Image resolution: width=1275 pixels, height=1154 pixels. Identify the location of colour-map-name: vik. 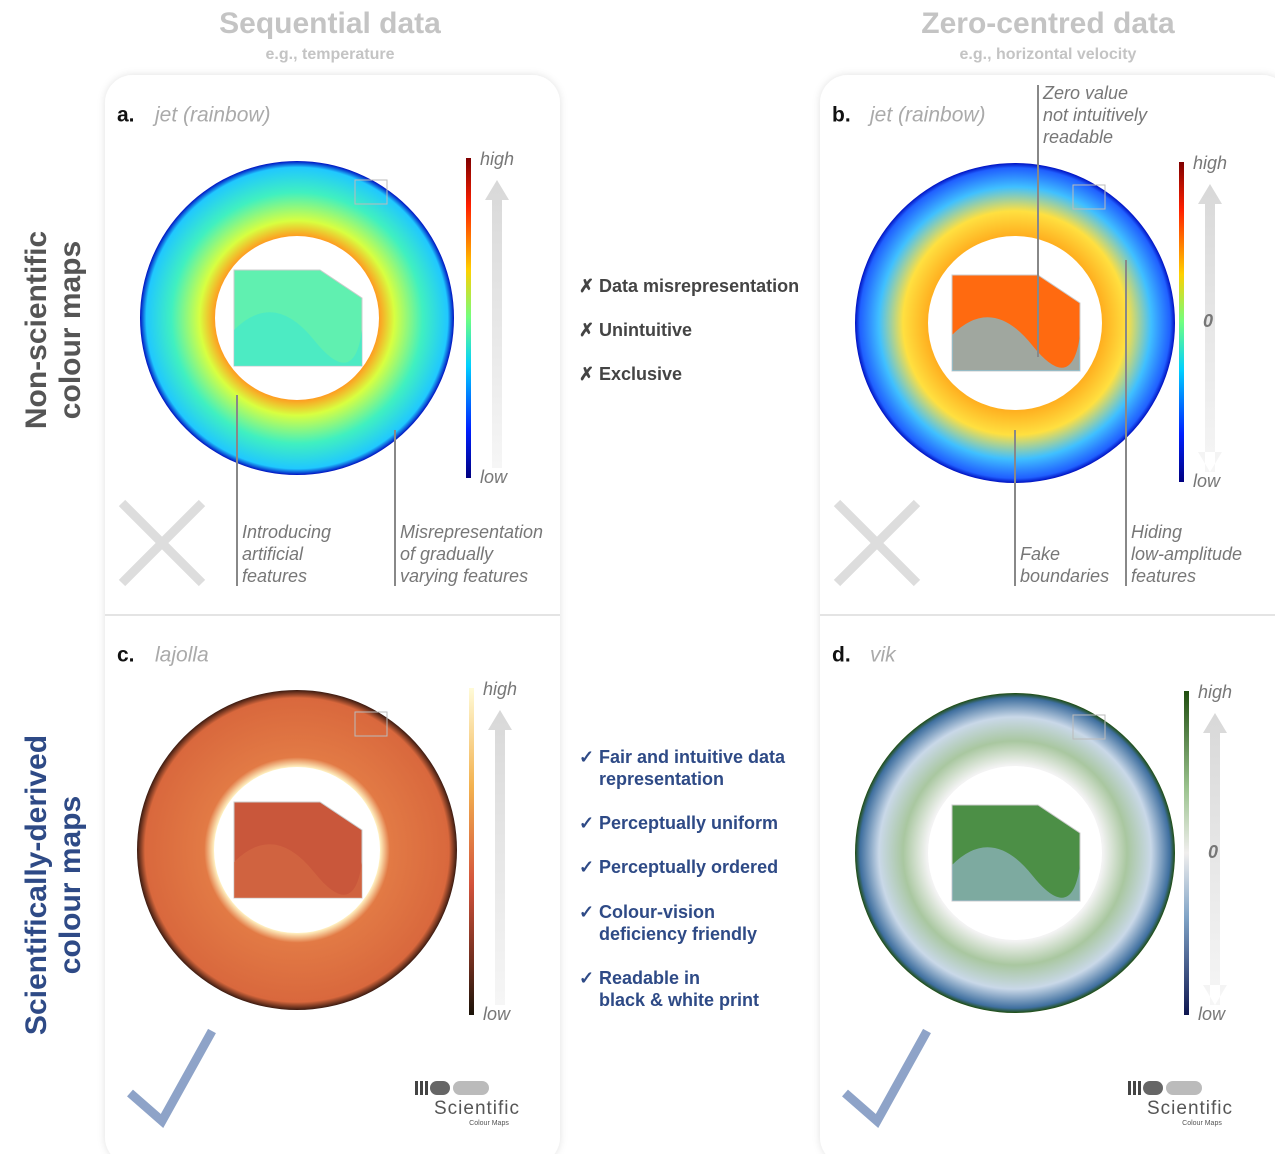
(883, 655).